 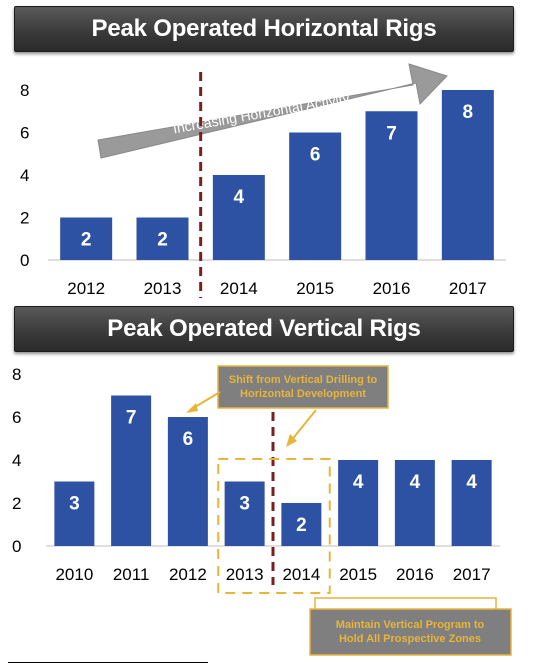 I want to click on footnote-divider, so click(x=108, y=662).